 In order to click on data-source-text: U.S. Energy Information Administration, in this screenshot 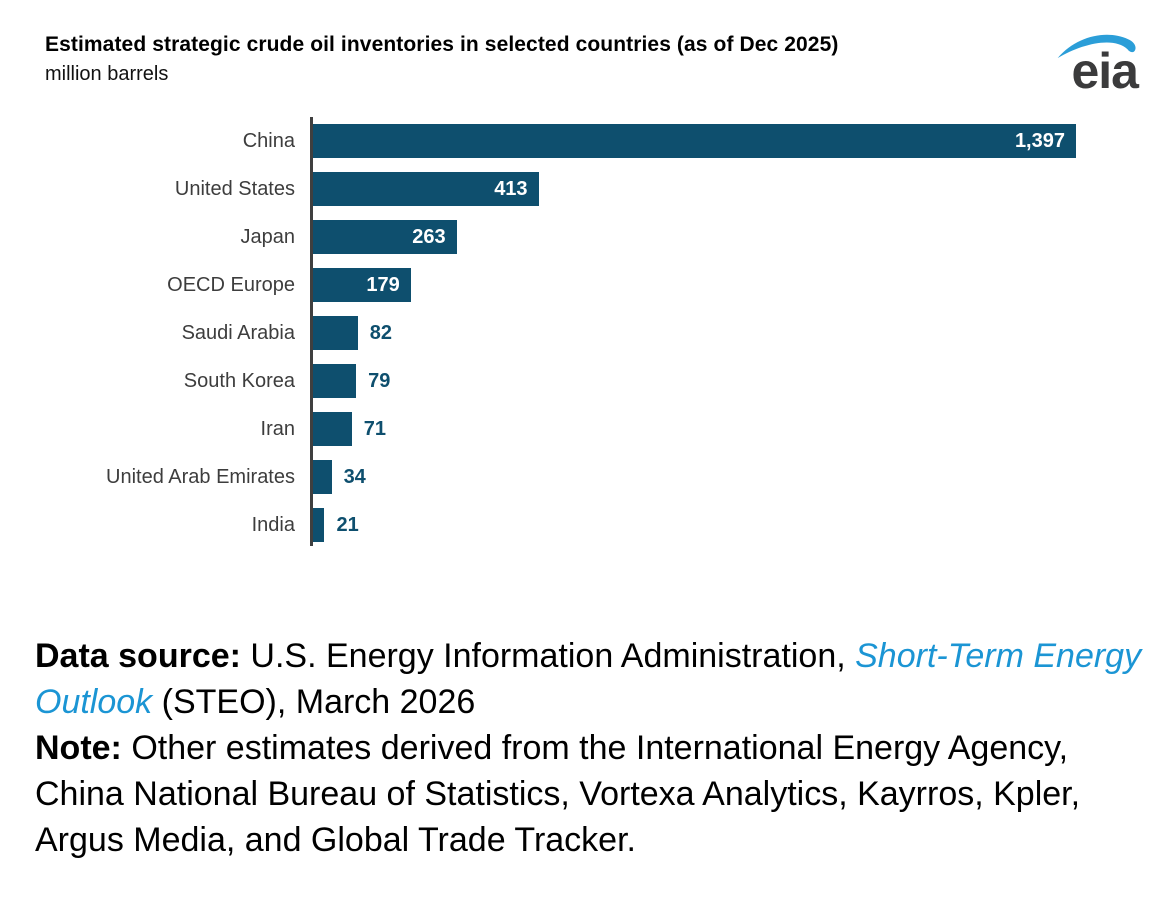, I will do `click(553, 656)`.